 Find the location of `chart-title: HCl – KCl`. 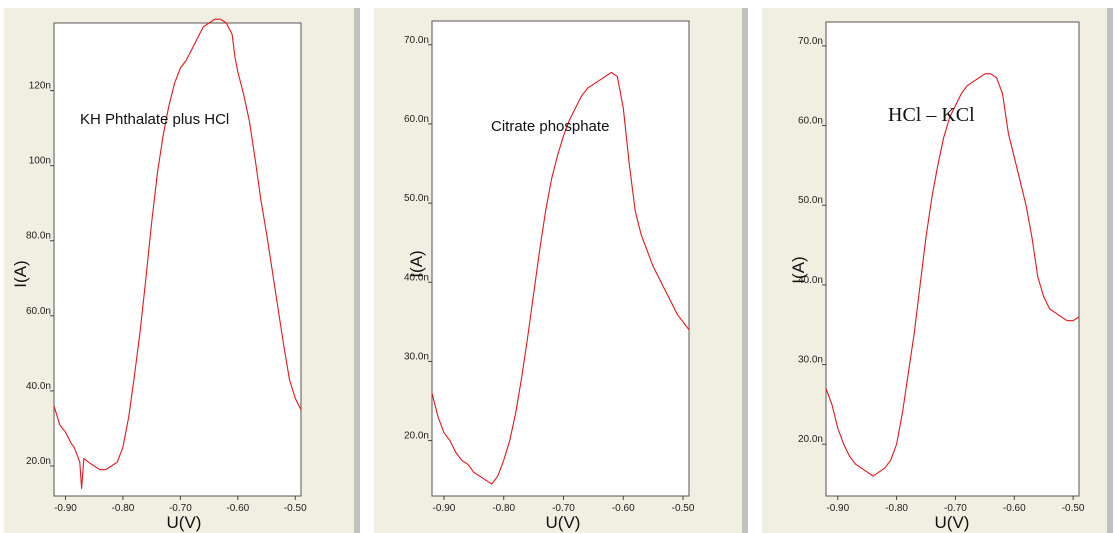

chart-title: HCl – KCl is located at coordinates (931, 115).